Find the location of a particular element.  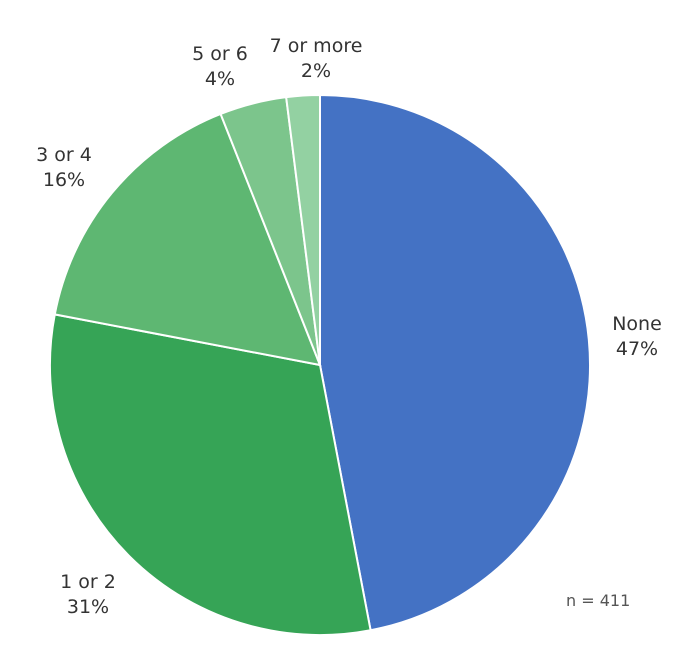

slice-value-label: 47% is located at coordinates (637, 349).